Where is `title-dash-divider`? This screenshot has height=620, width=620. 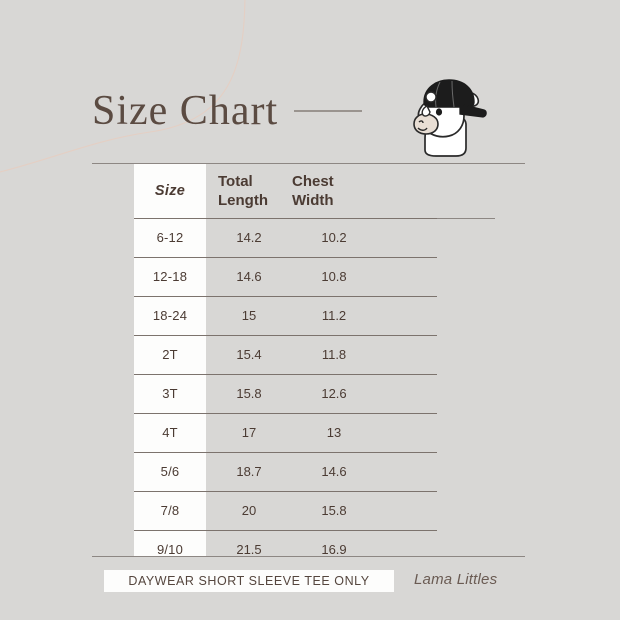
title-dash-divider is located at coordinates (328, 111).